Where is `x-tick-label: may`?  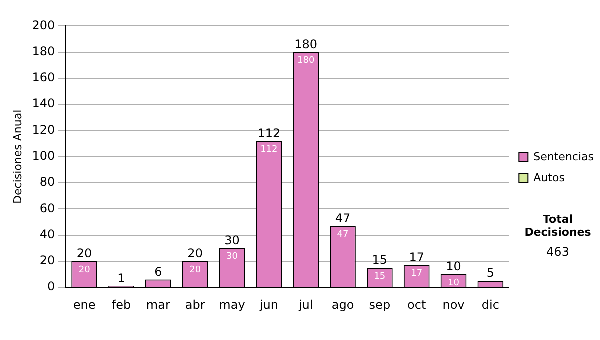 x-tick-label: may is located at coordinates (232, 305).